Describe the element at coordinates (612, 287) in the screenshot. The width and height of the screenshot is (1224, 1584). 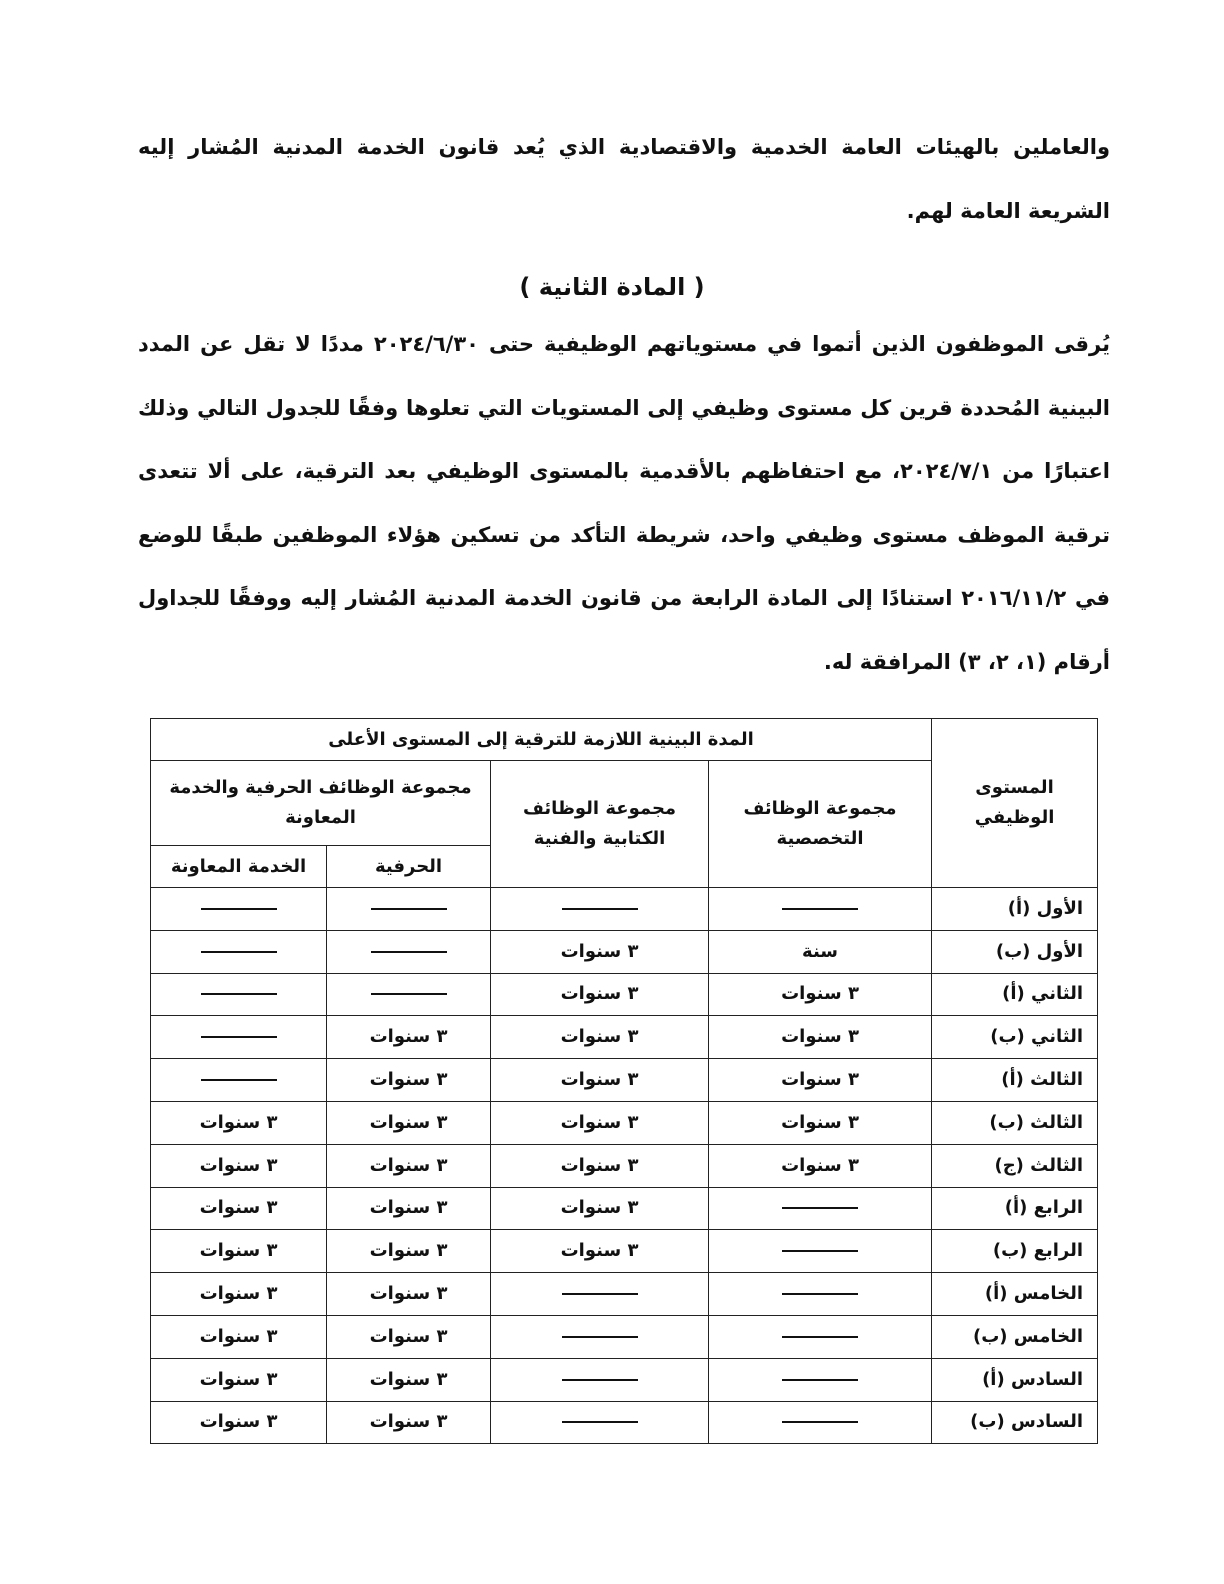
I see `article-title: ( المادة الثانية )` at that location.